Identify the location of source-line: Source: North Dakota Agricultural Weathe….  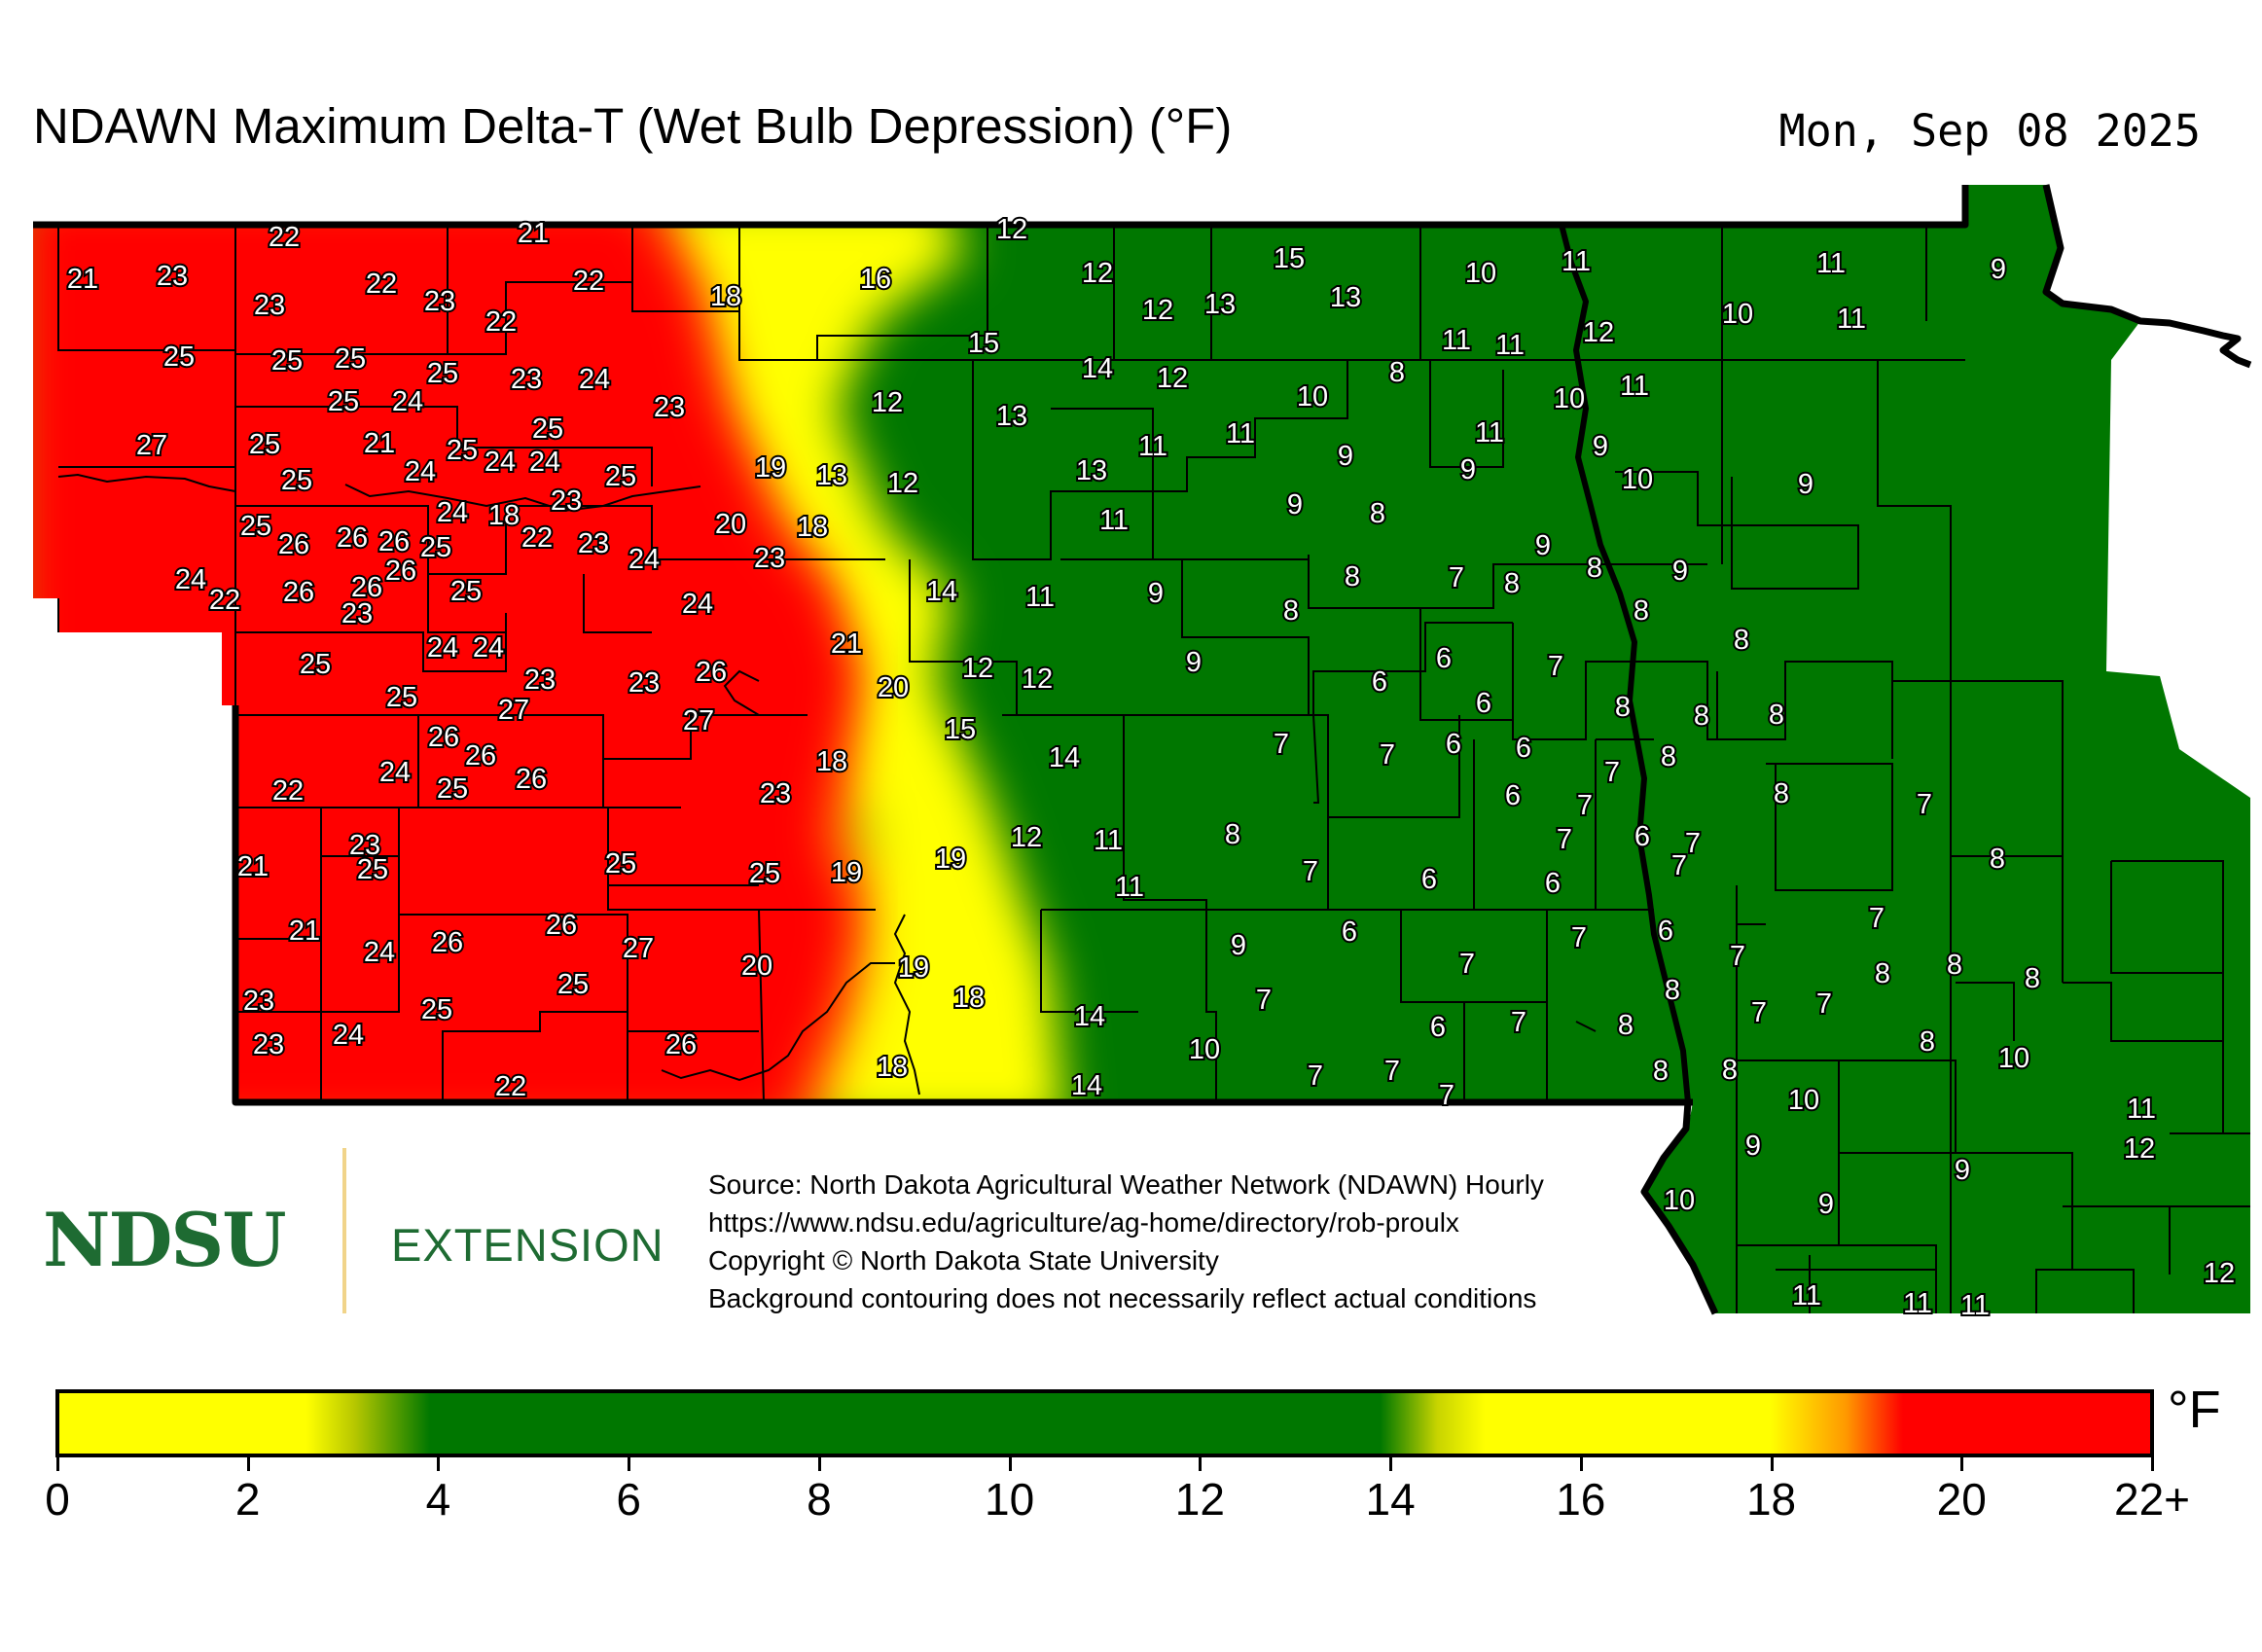
(1126, 1184).